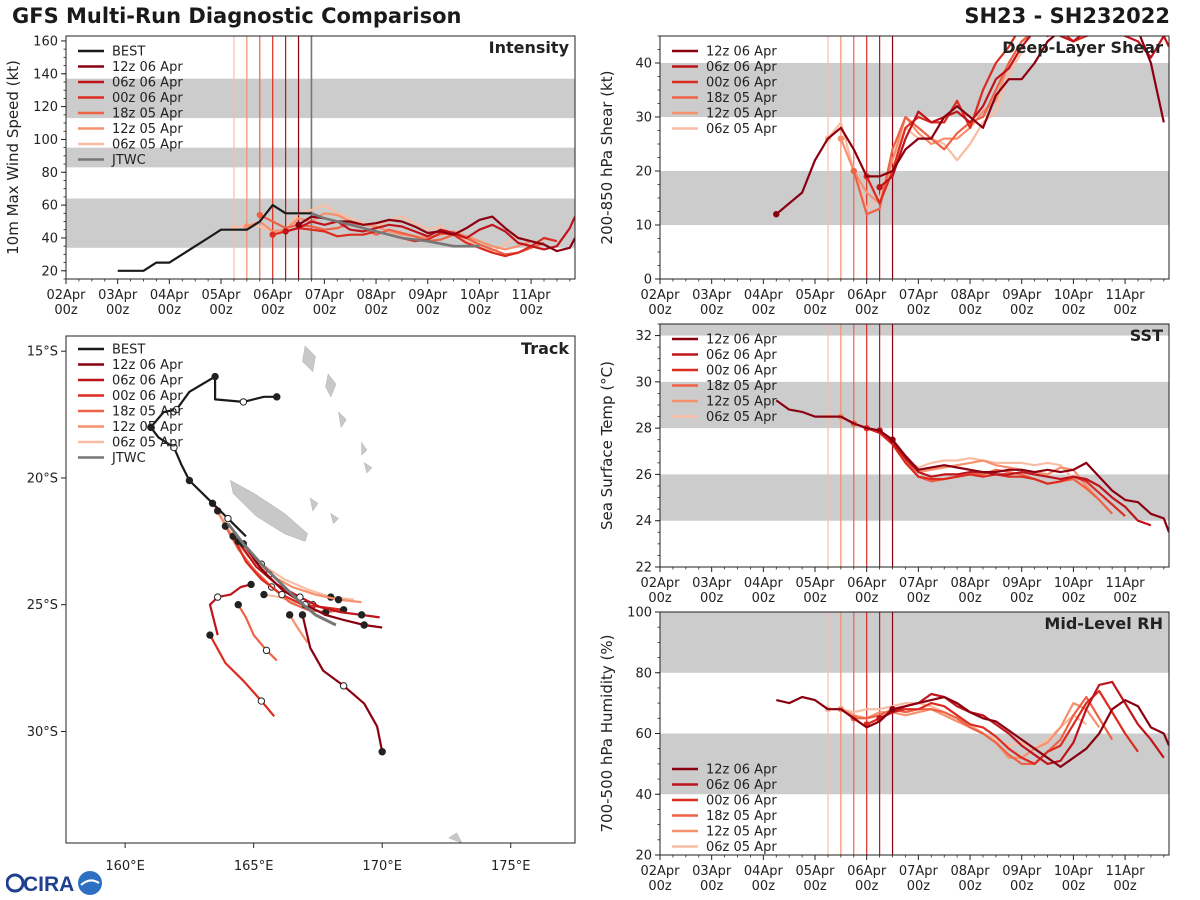  I want to click on land-new-caledonia, so click(269, 510).